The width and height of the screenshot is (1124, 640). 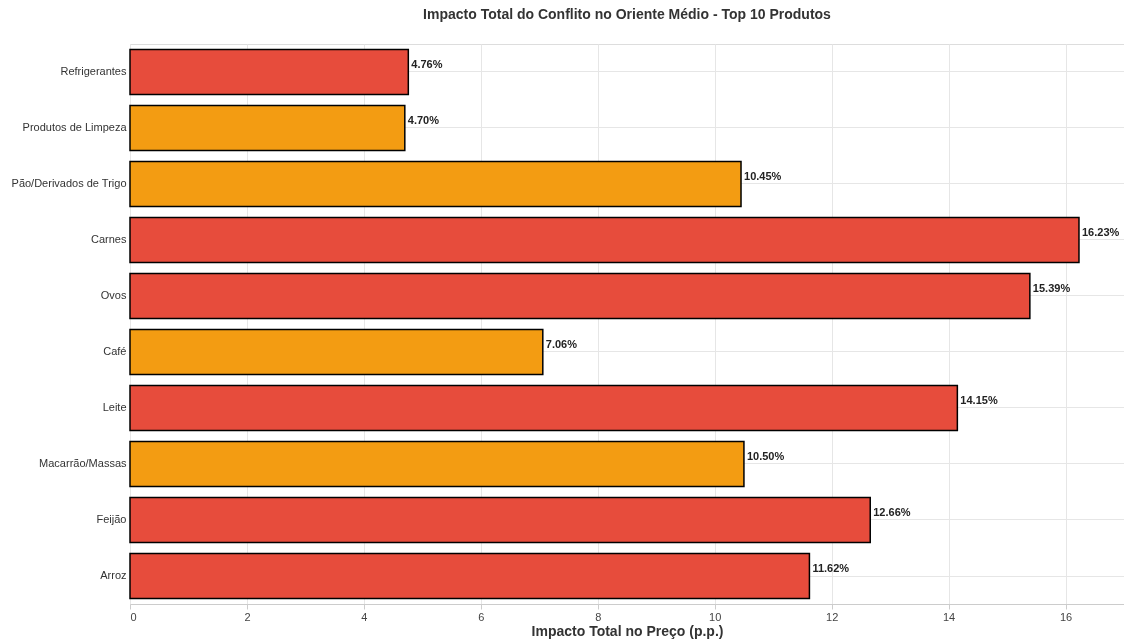 I want to click on x-tick-label: 16, so click(x=1066, y=616).